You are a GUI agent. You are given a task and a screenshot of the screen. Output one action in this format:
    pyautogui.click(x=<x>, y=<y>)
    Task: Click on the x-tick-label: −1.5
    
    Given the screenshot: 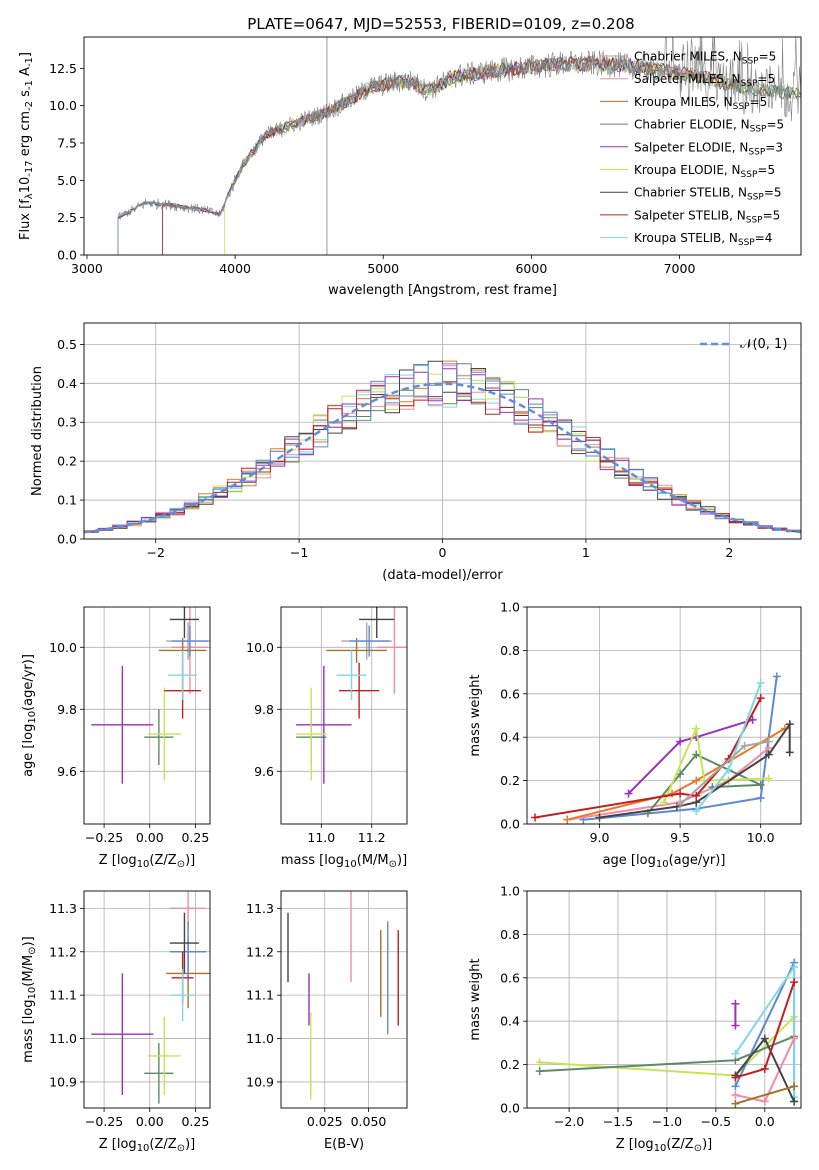 What is the action you would take?
    pyautogui.click(x=618, y=1121)
    